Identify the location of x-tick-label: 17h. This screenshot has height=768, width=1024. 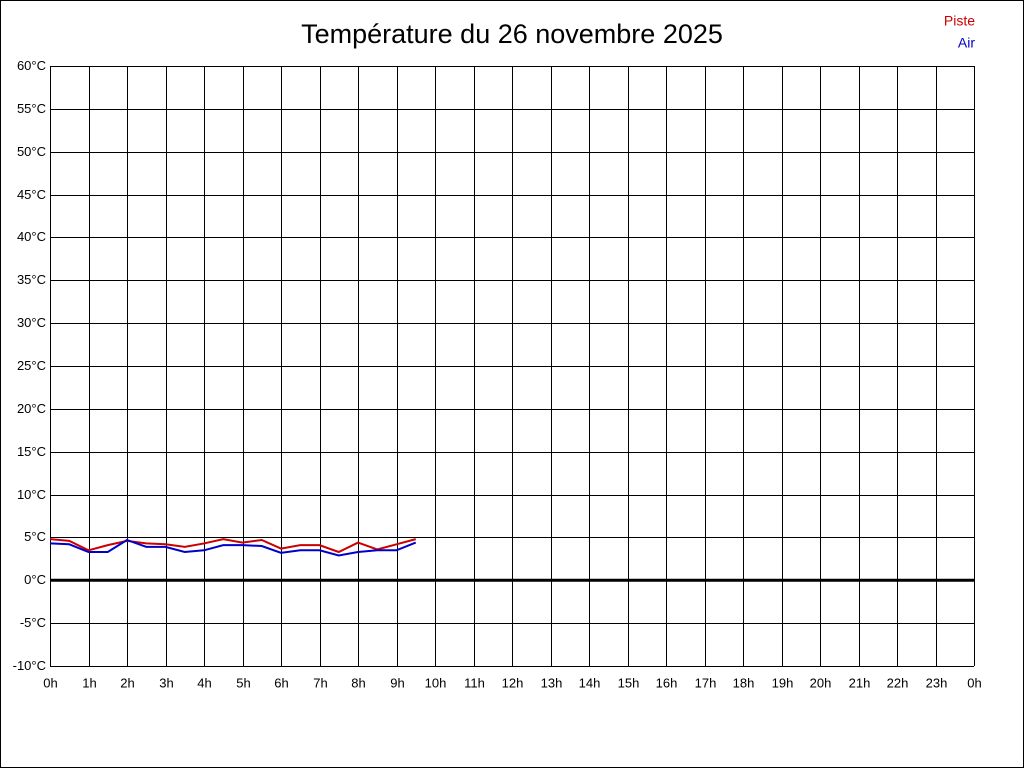
(706, 682).